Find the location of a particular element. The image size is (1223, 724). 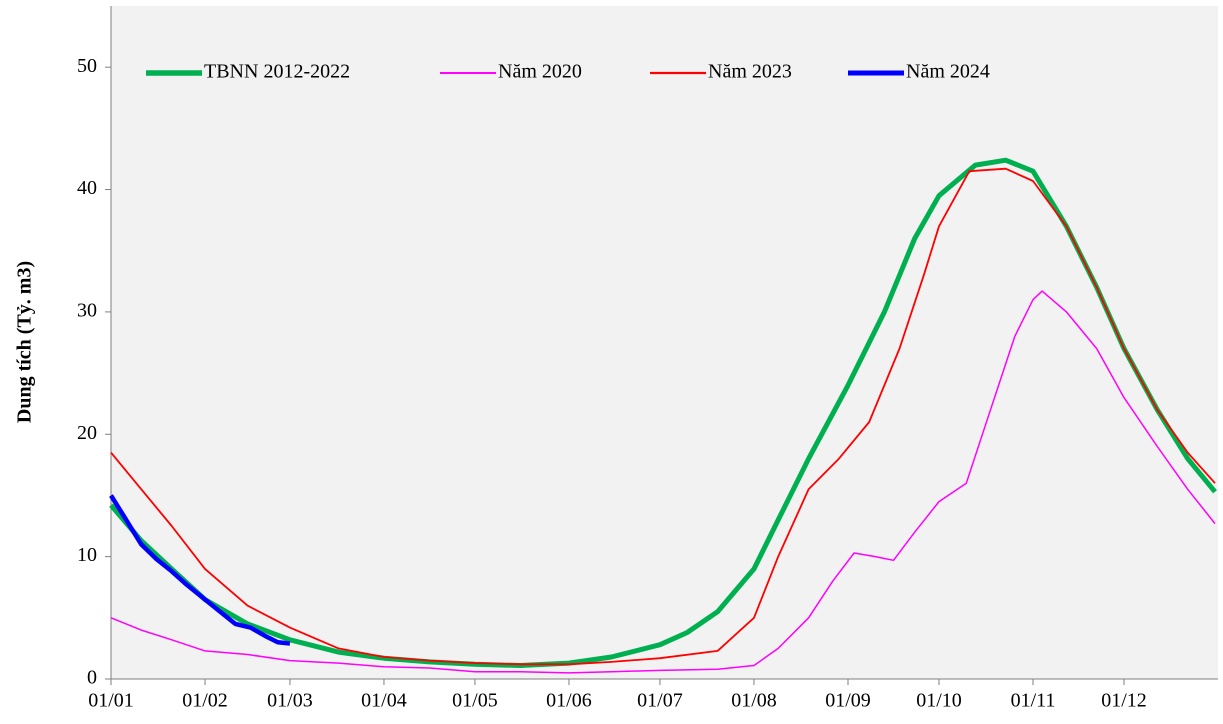

x-tick-label: 01/05 is located at coordinates (475, 701).